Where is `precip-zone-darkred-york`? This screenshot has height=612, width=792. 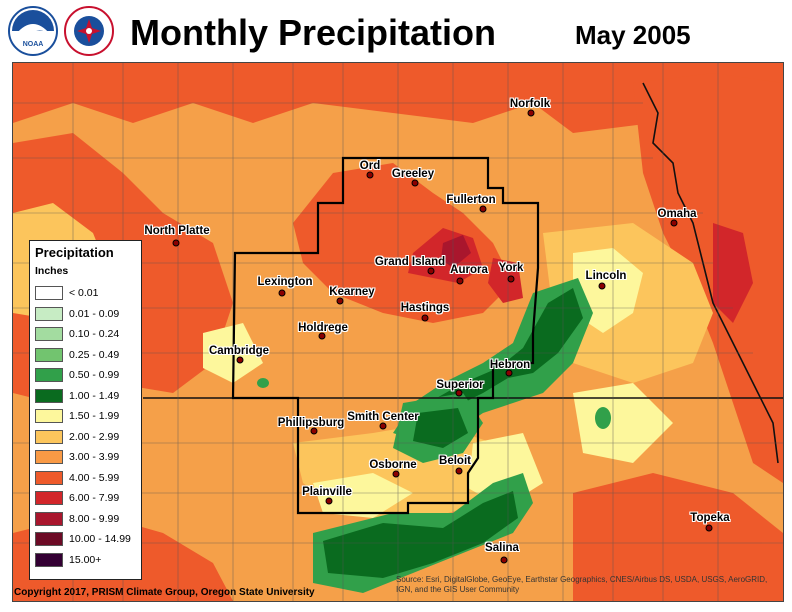 precip-zone-darkred-york is located at coordinates (505, 280).